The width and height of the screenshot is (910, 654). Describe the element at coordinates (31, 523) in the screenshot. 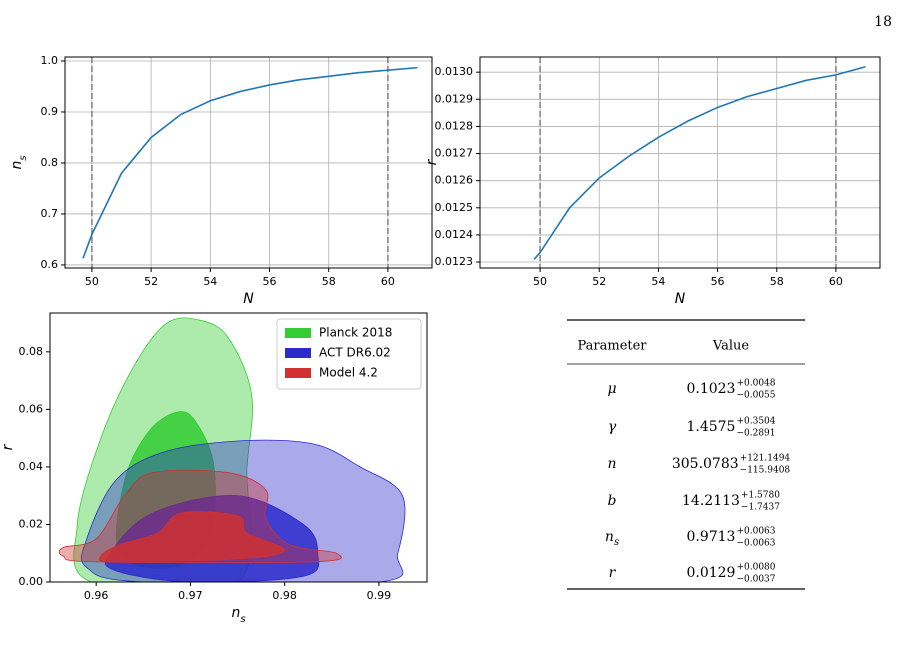

I see `y-tick-label: 0.02` at that location.